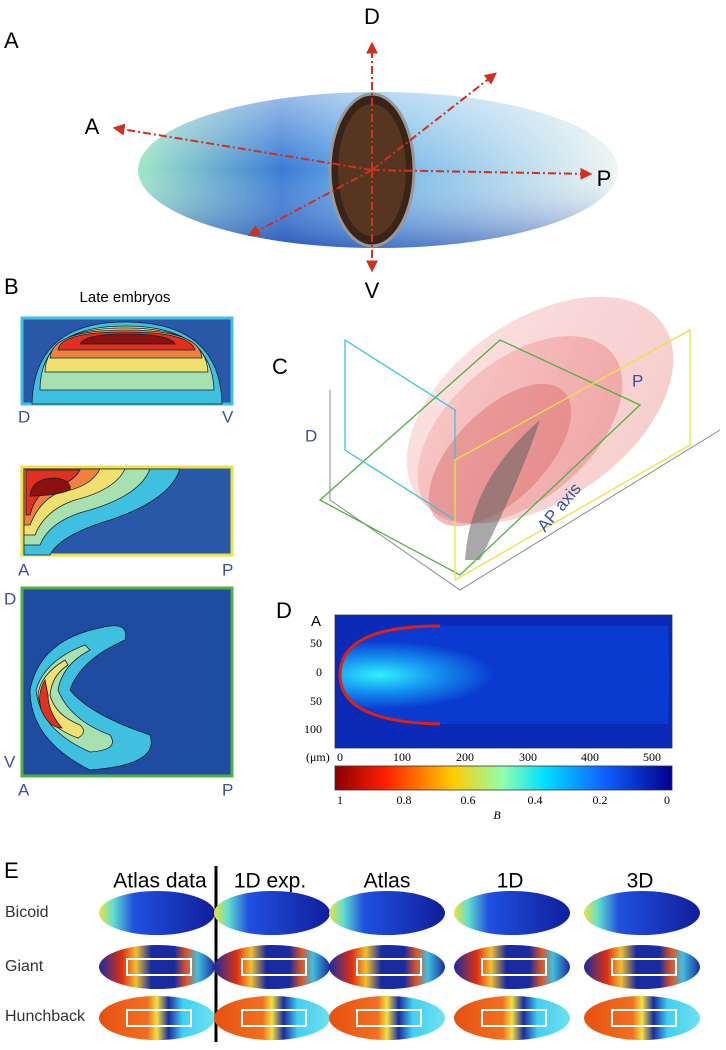 Image resolution: width=726 pixels, height=1050 pixels. I want to click on panel-label: A, so click(11, 40).